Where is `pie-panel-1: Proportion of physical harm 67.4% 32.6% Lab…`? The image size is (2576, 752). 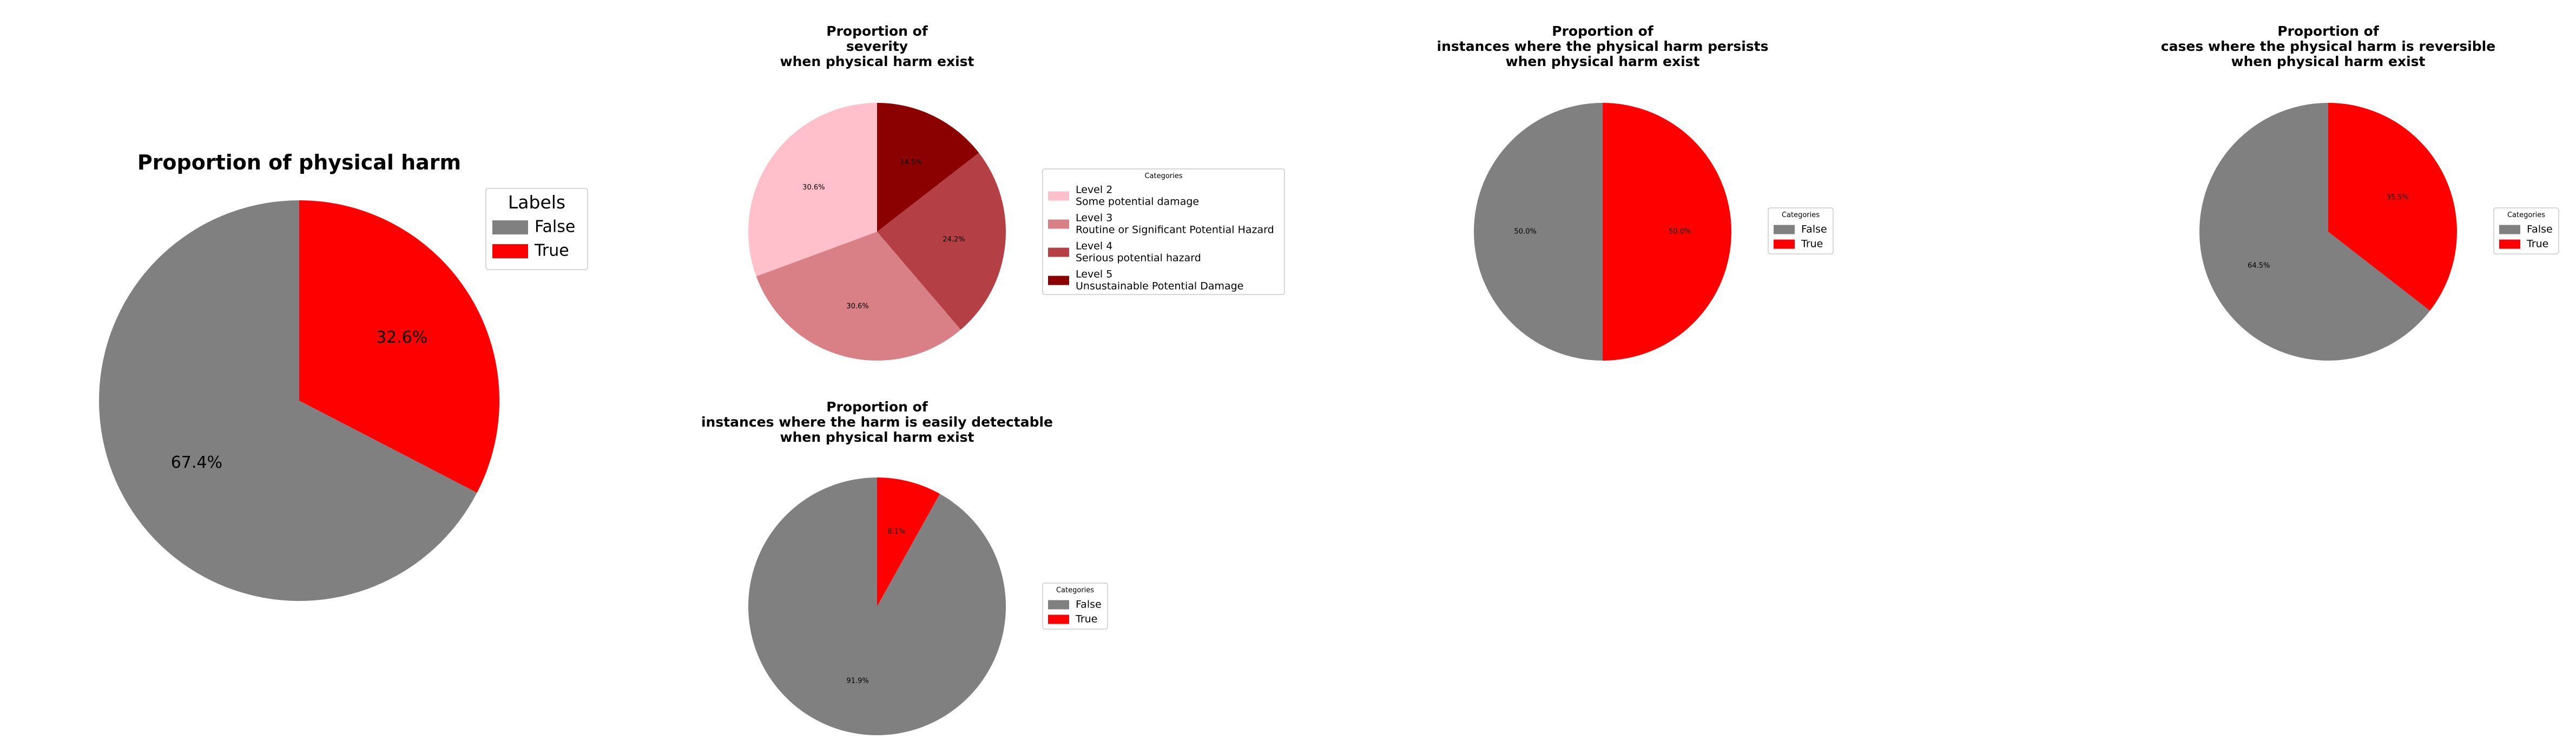
pie-panel-1: Proportion of physical harm 67.4% 32.6% Lab… is located at coordinates (343, 376).